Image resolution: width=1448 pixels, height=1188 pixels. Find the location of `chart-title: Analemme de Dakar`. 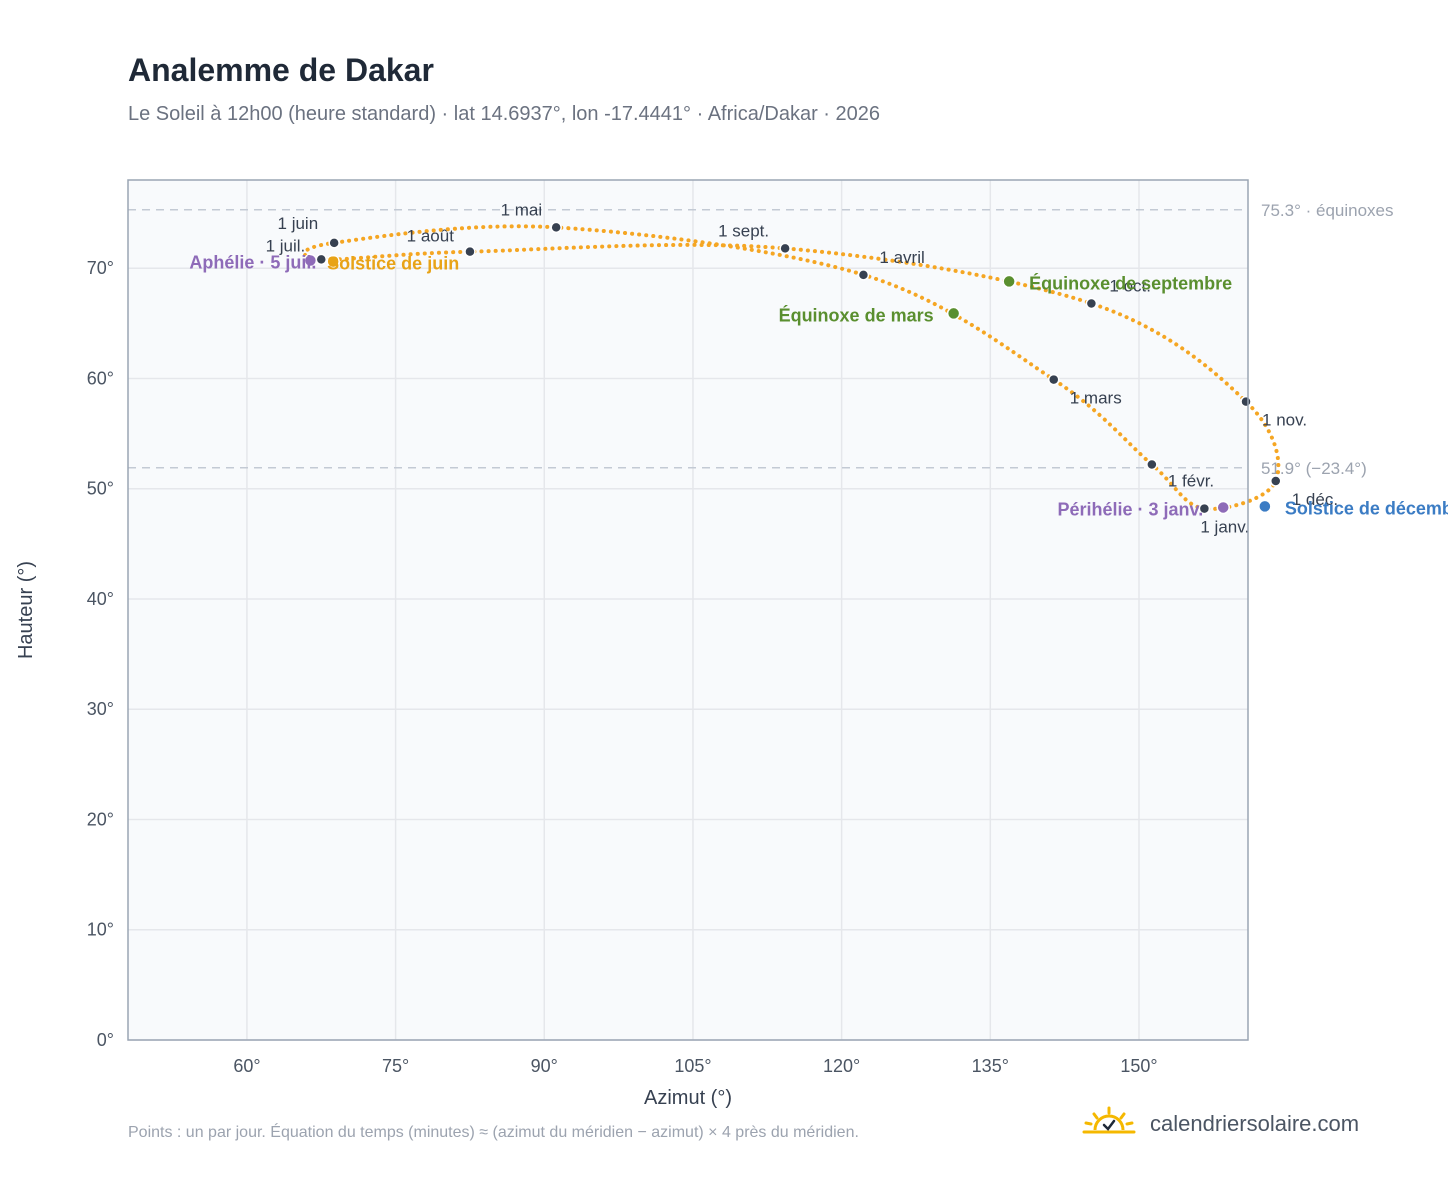

chart-title: Analemme de Dakar is located at coordinates (281, 70).